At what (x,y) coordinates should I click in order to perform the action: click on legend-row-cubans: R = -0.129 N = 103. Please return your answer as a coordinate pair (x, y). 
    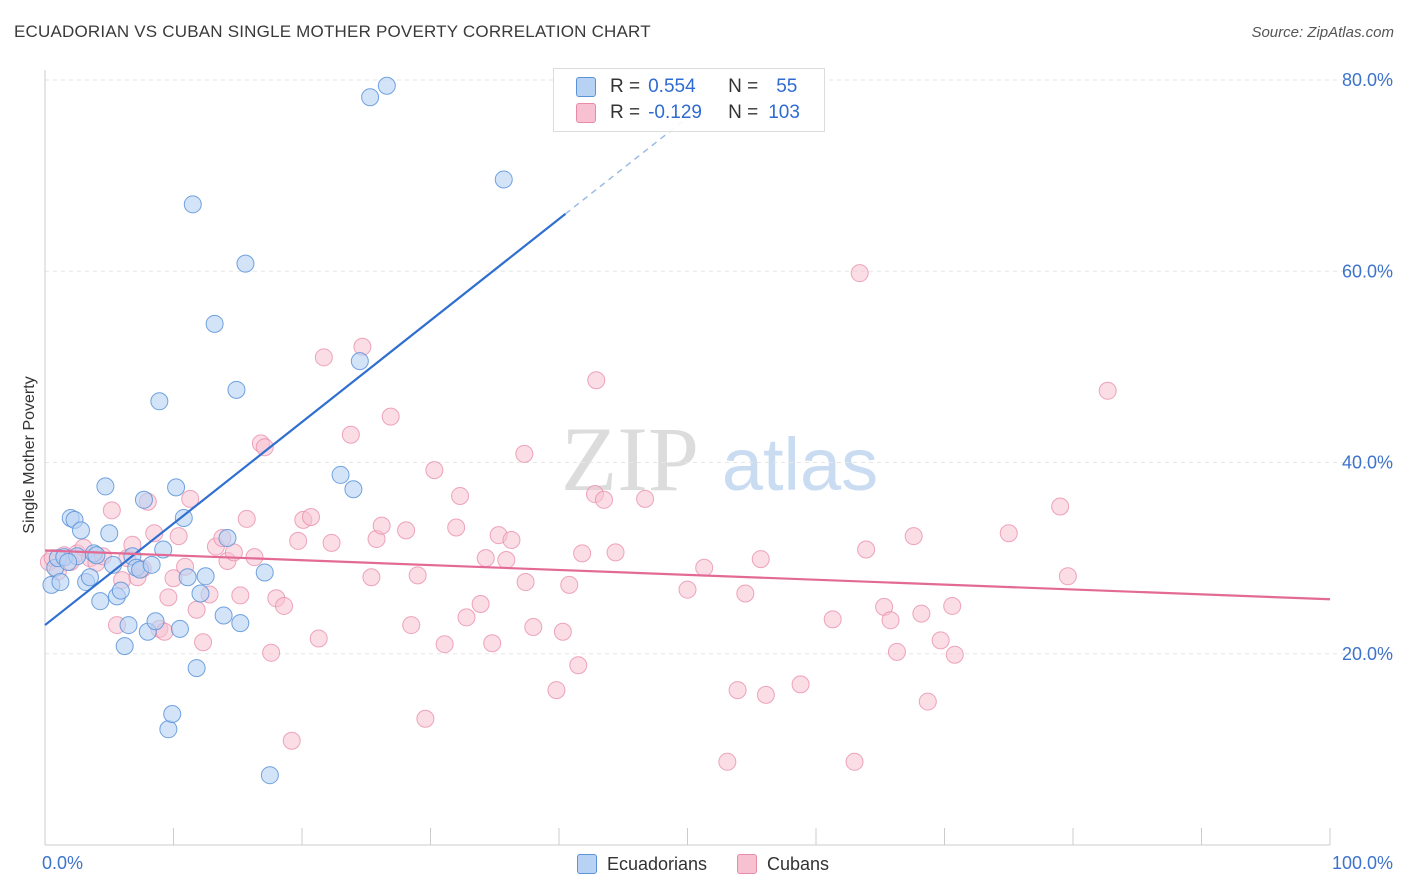
    Looking at the image, I should click on (688, 113).